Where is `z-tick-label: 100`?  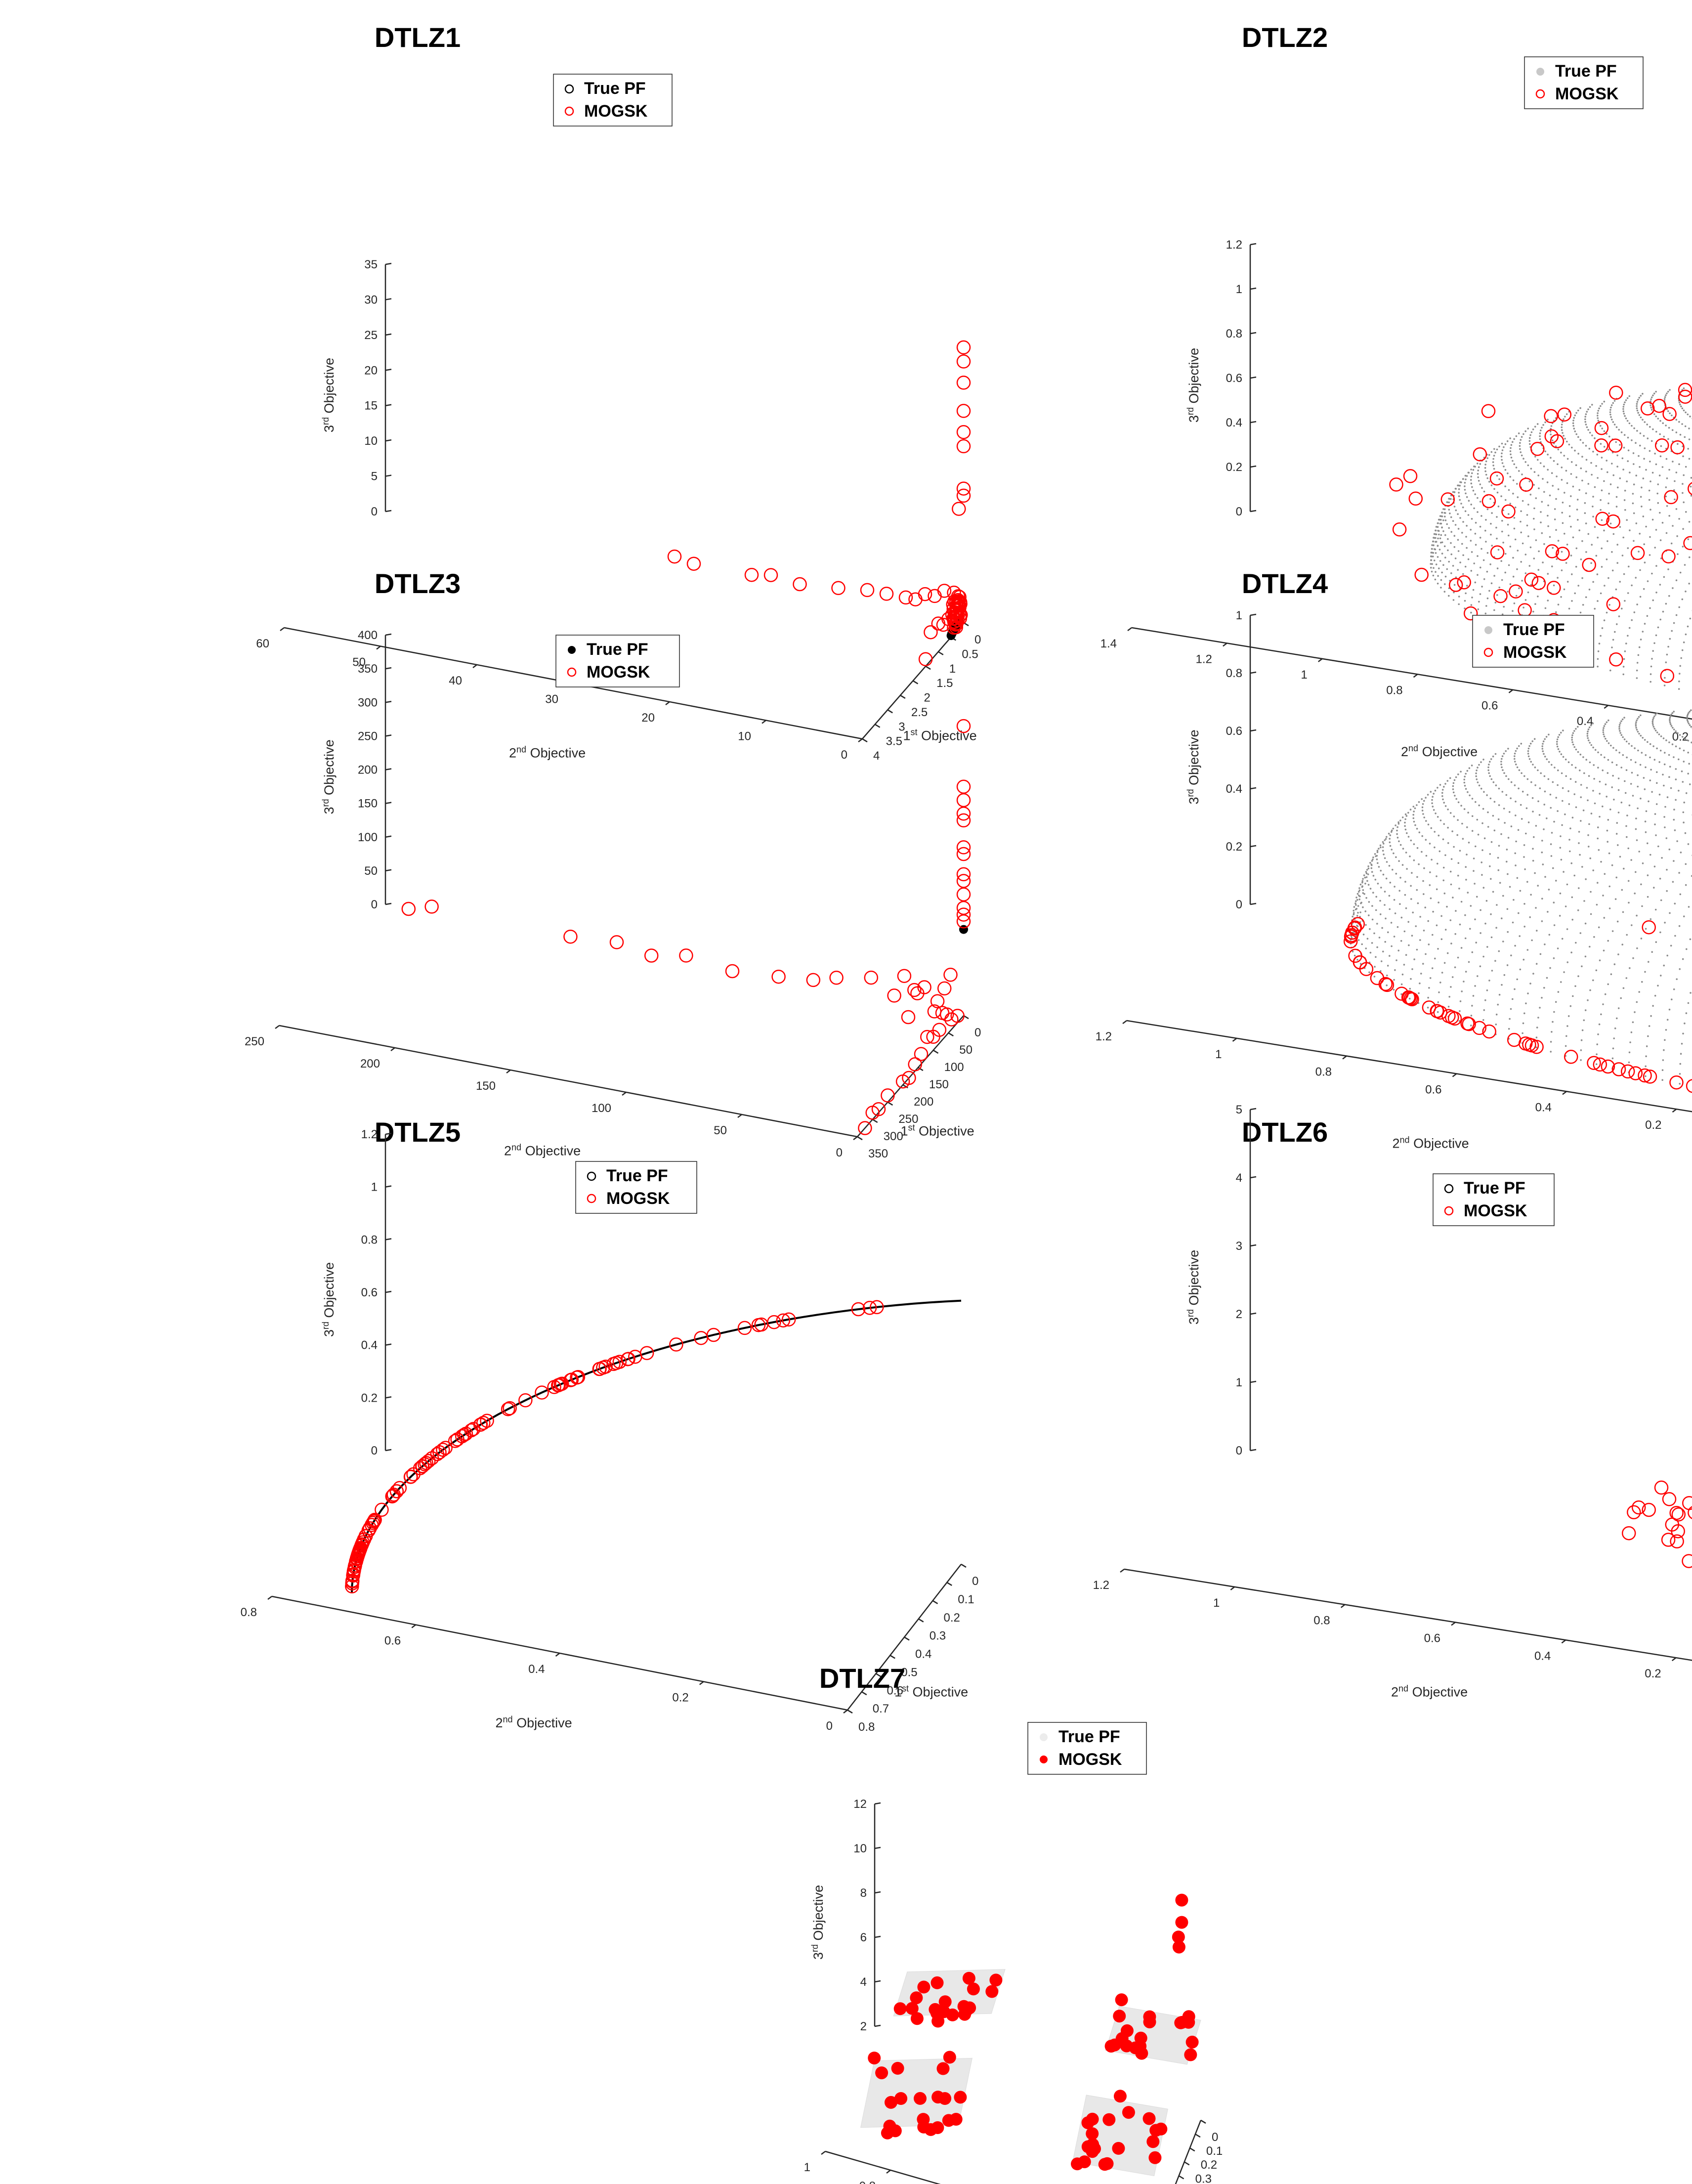
z-tick-label: 100 is located at coordinates (368, 837).